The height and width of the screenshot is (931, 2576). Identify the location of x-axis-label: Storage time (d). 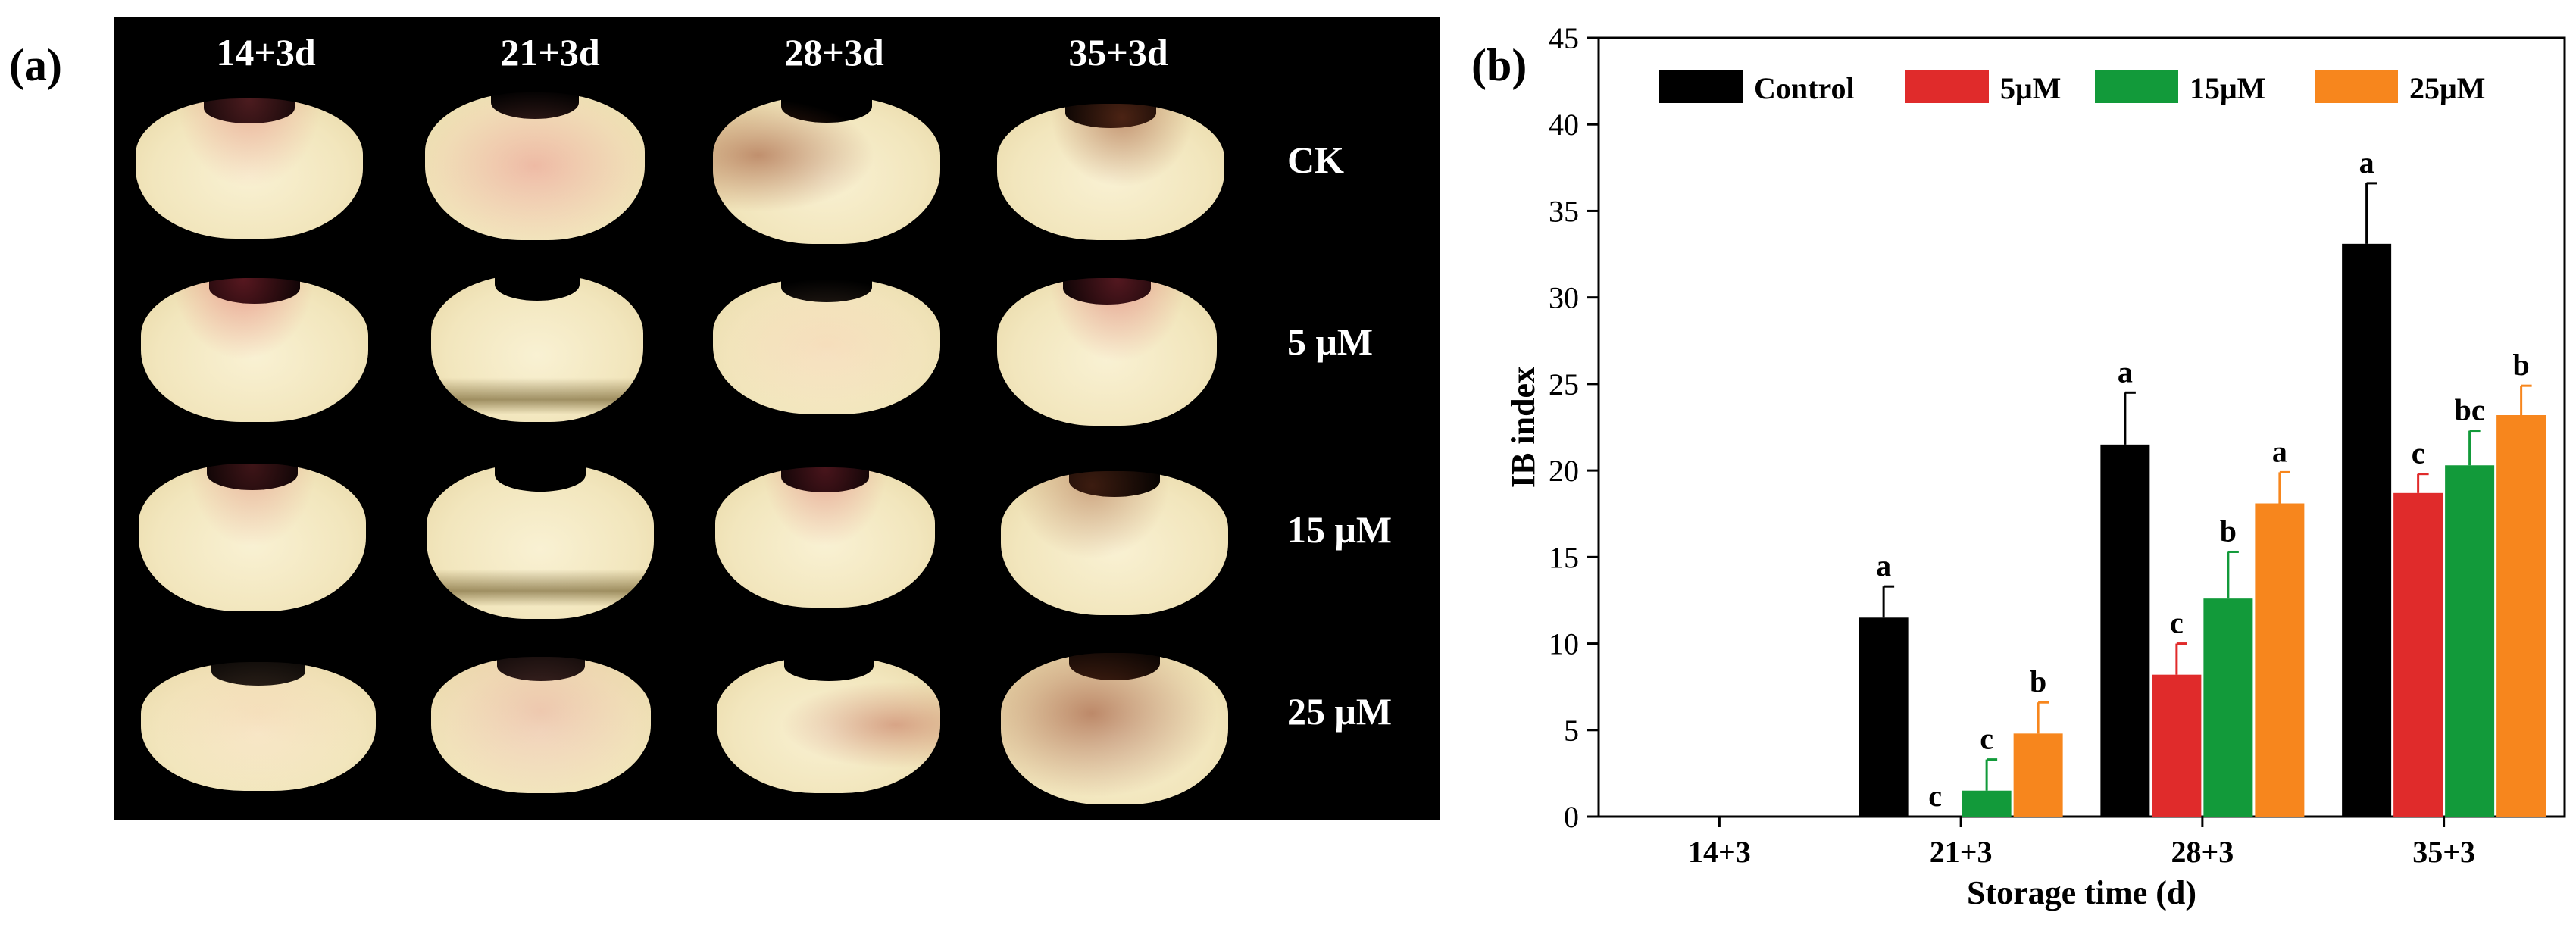
(2081, 892).